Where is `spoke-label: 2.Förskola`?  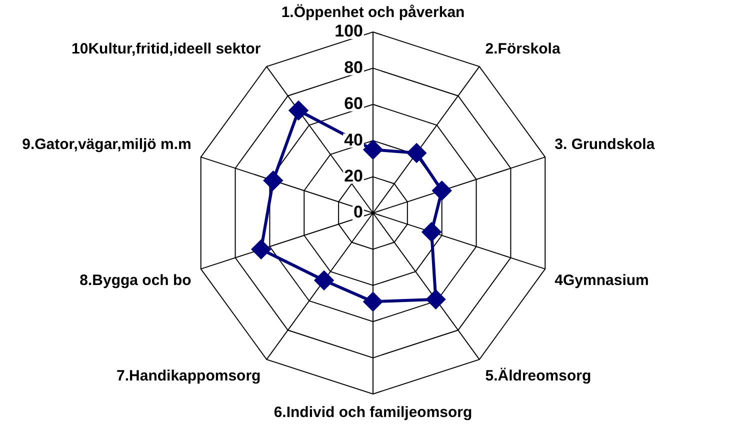 spoke-label: 2.Förskola is located at coordinates (523, 49).